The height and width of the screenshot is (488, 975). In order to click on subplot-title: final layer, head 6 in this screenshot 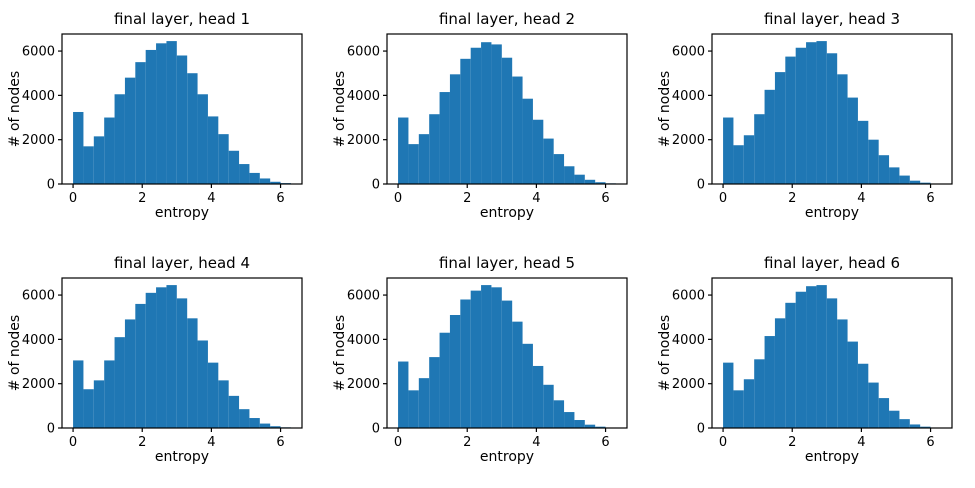, I will do `click(831, 263)`.